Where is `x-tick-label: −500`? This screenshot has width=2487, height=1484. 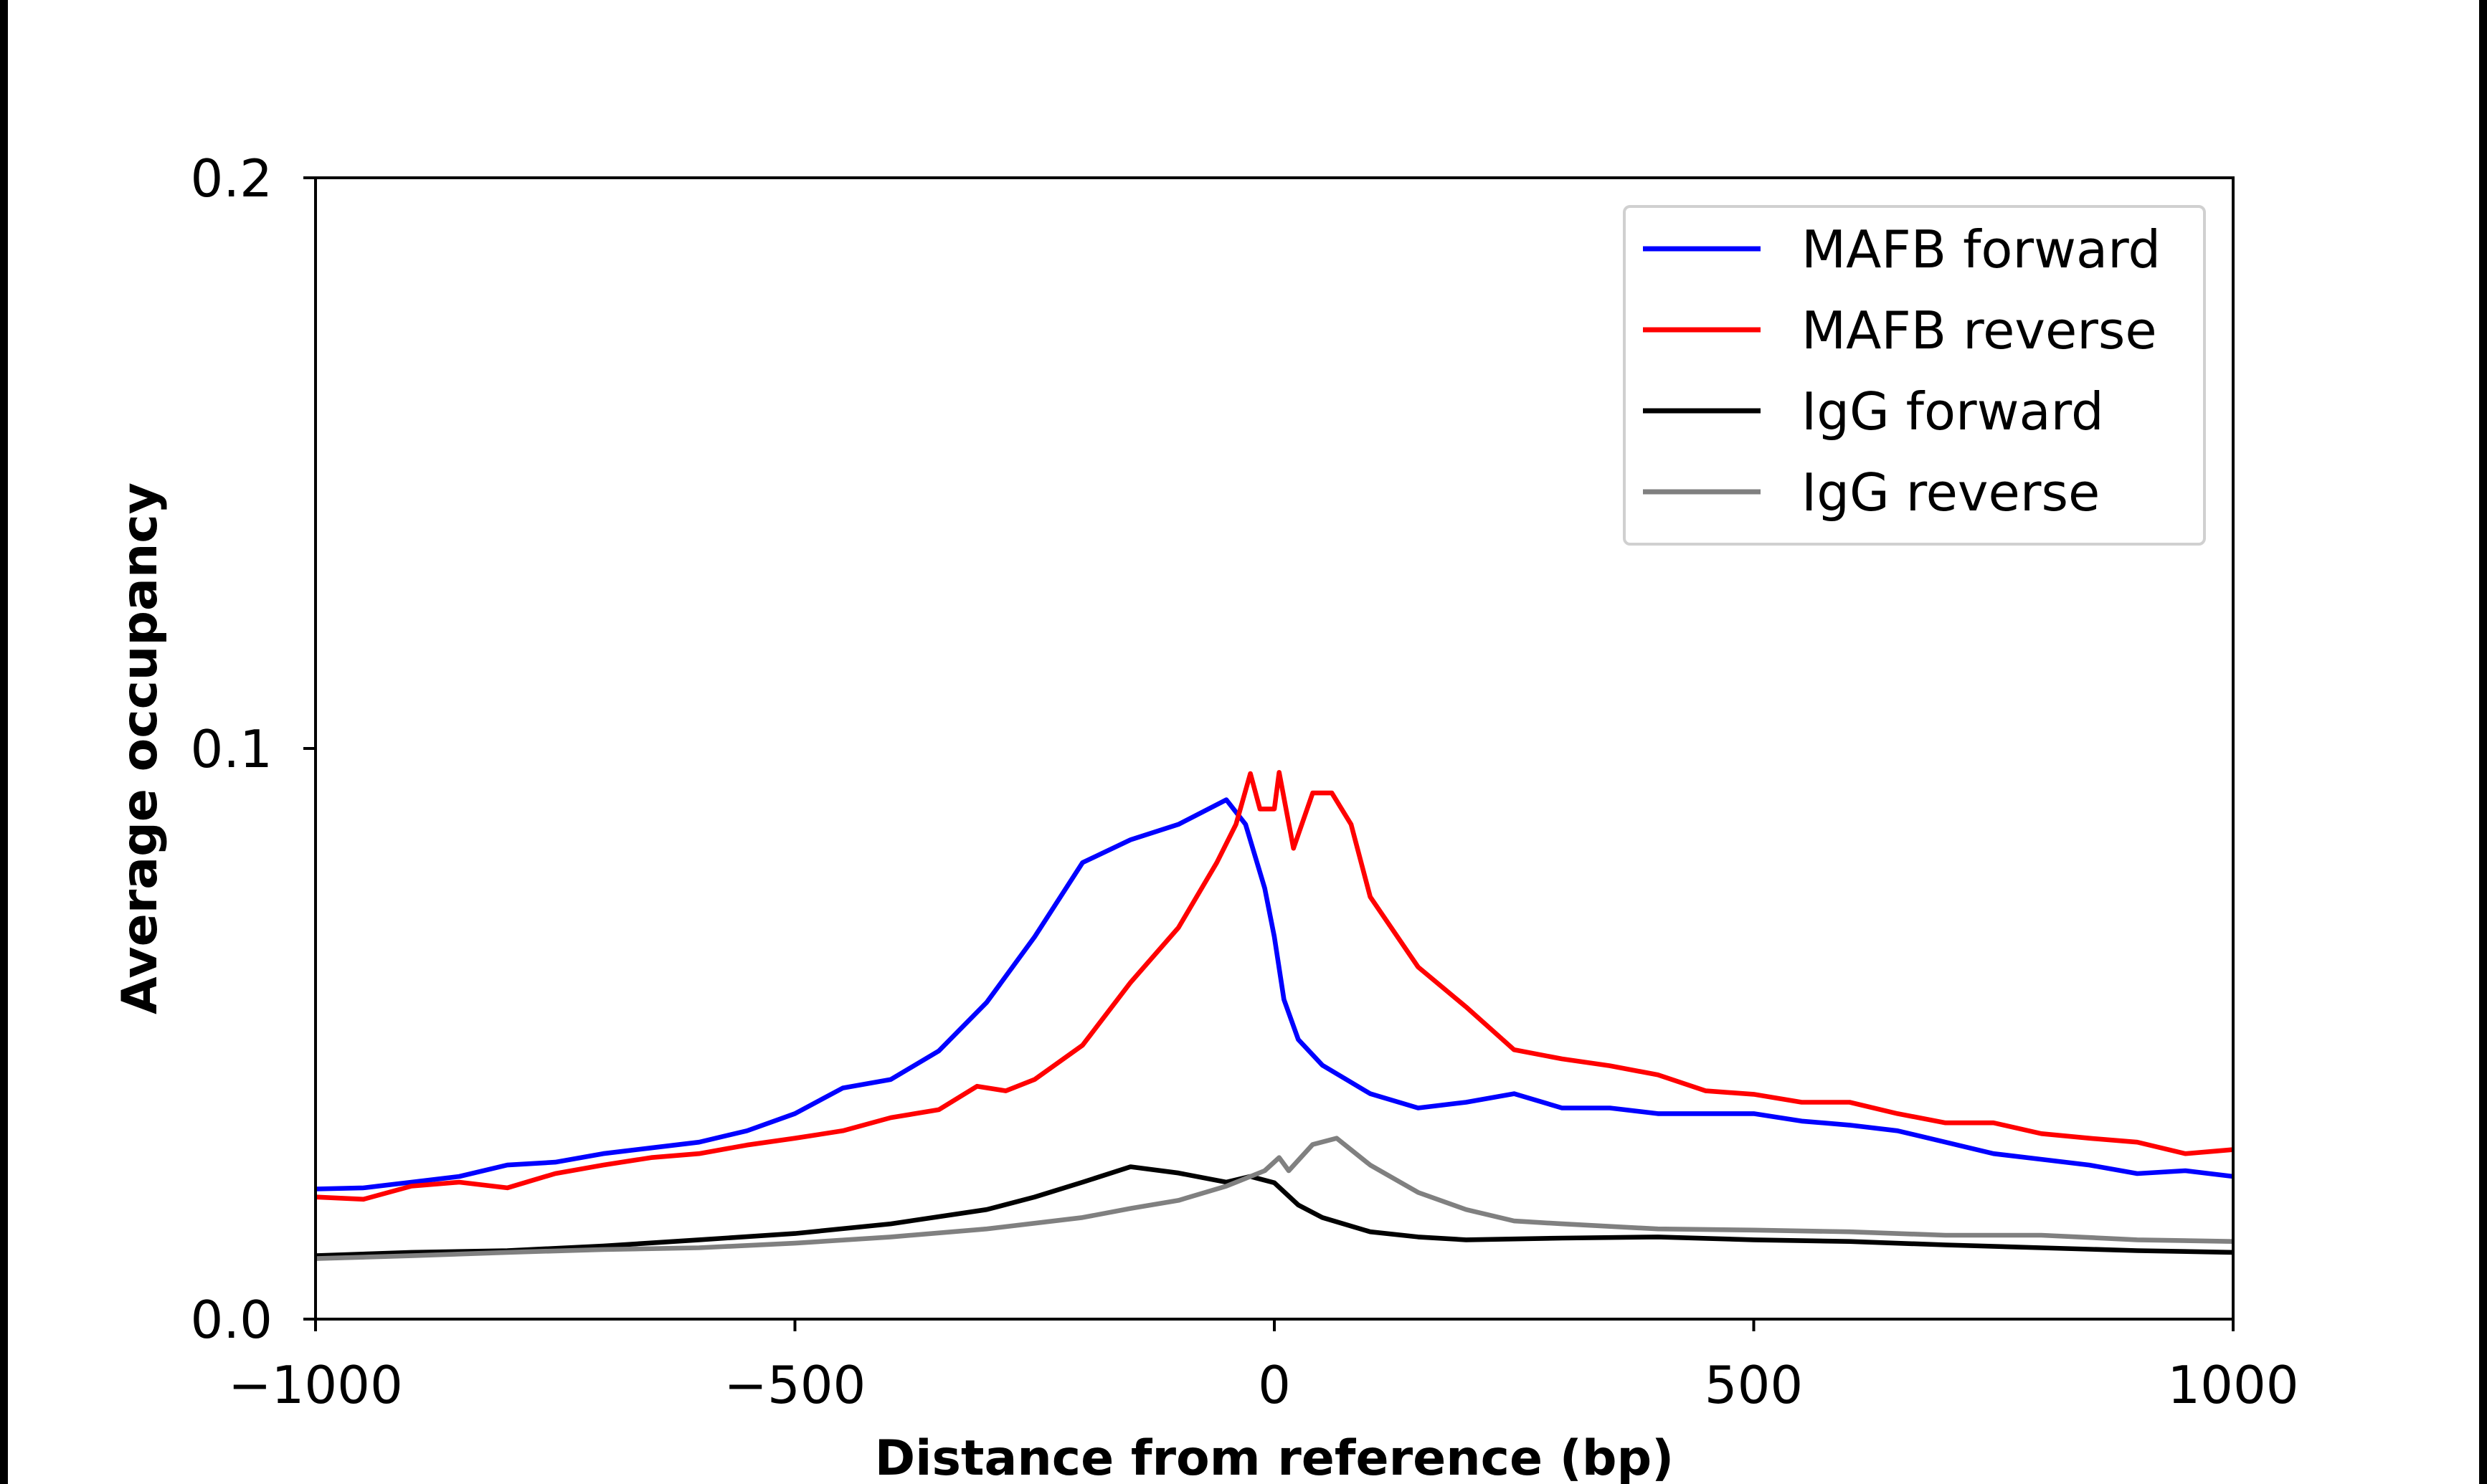 x-tick-label: −500 is located at coordinates (795, 1385).